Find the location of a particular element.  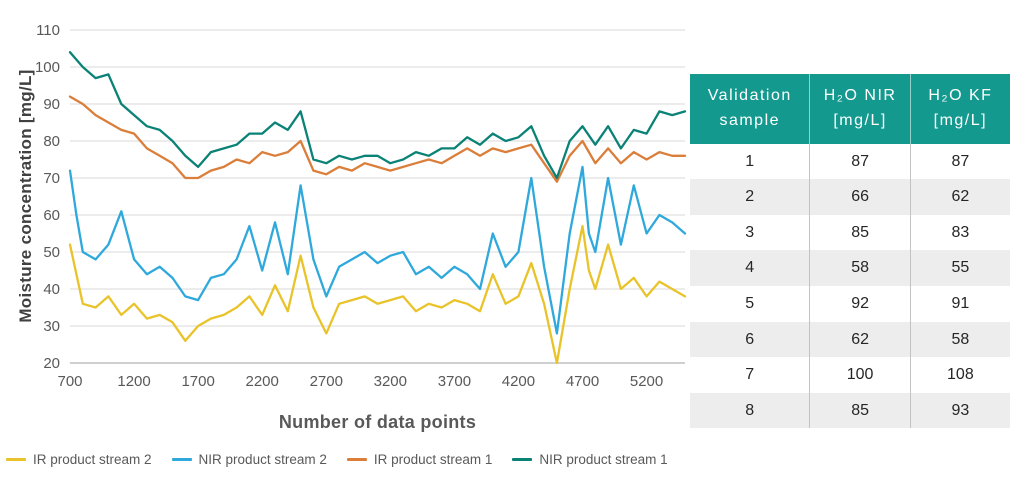

x-tick-label: 4700 is located at coordinates (582, 381).